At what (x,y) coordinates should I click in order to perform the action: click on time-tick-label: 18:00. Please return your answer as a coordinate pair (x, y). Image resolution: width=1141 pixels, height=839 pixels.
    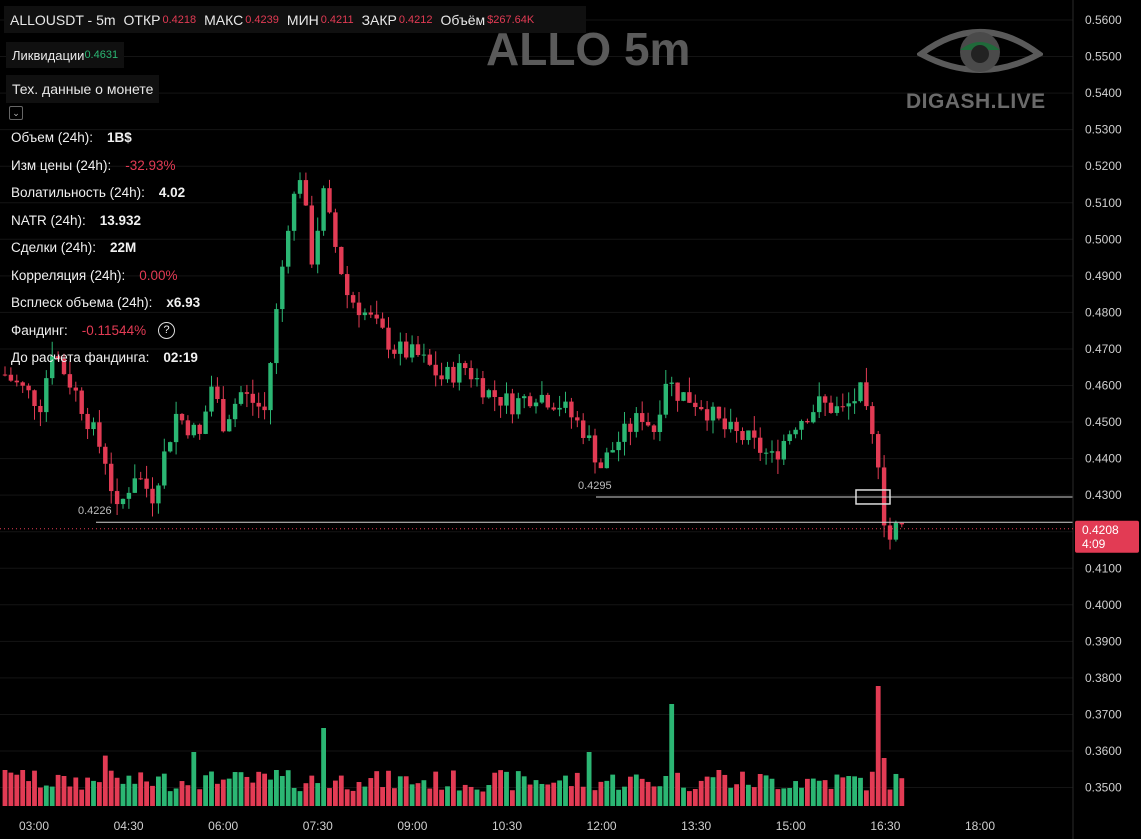
    Looking at the image, I should click on (980, 826).